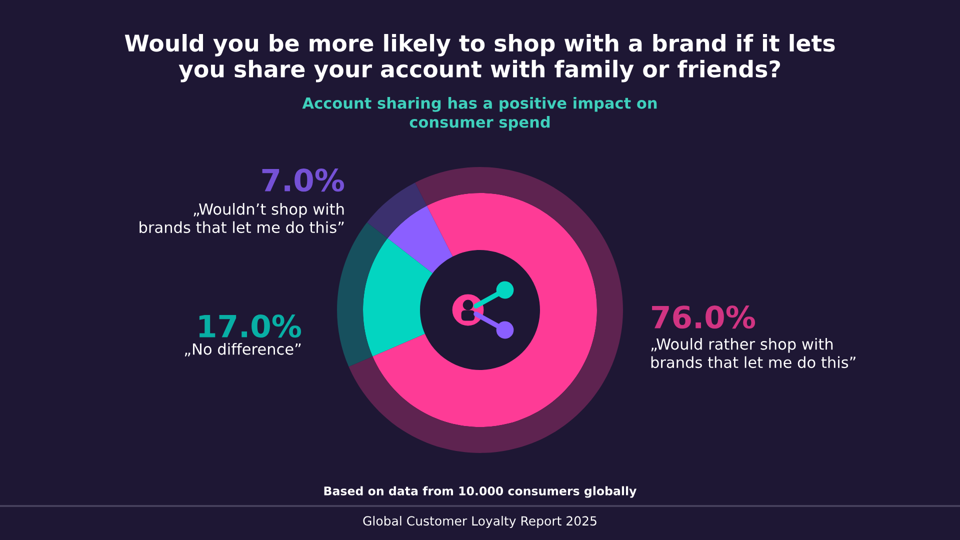 This screenshot has height=540, width=960. What do you see at coordinates (250, 326) in the screenshot?
I see `text: 17.0%` at bounding box center [250, 326].